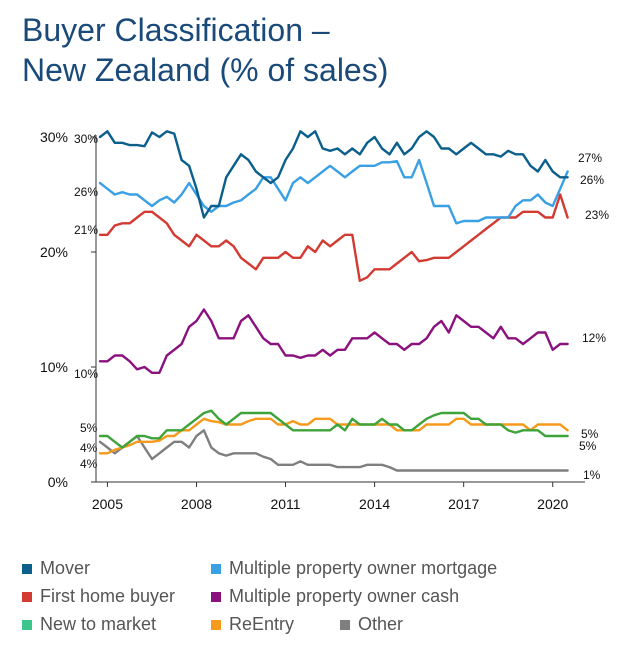  Describe the element at coordinates (590, 434) in the screenshot. I see `end-label-reentry: 5%` at that location.